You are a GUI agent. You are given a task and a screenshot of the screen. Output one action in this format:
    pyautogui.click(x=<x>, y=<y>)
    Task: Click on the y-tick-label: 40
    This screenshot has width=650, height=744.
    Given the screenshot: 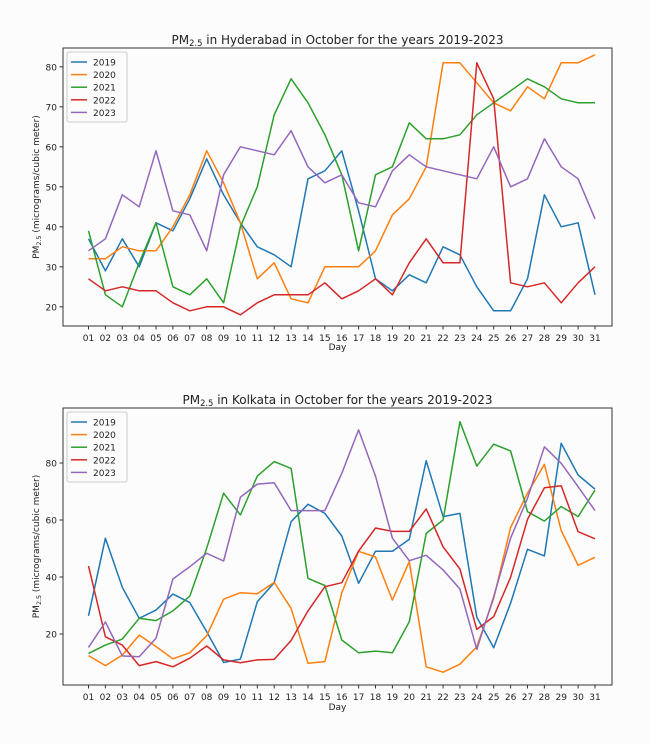 What is the action you would take?
    pyautogui.click(x=52, y=228)
    